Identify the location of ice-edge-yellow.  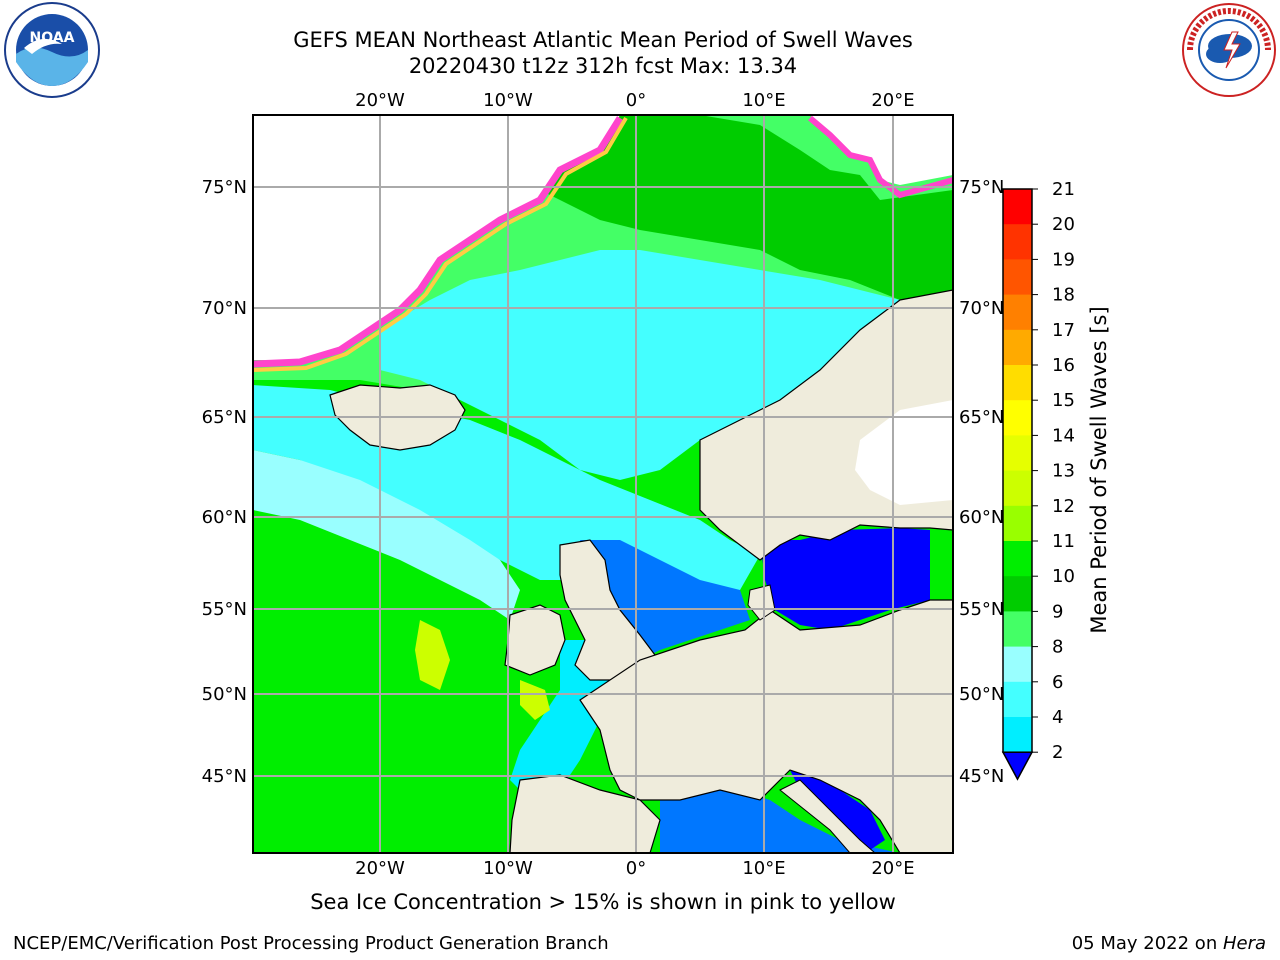
(440, 244).